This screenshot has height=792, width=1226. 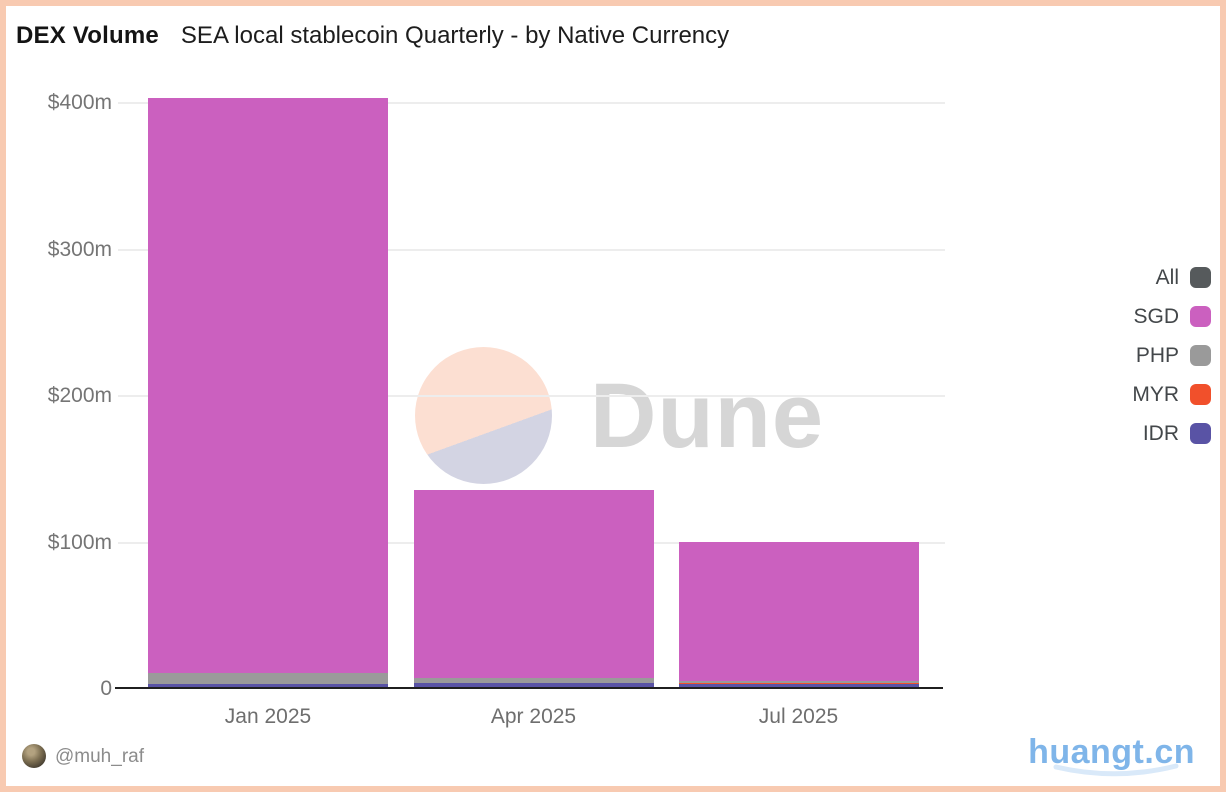 What do you see at coordinates (79, 542) in the screenshot?
I see `y-axis-label: $100m` at bounding box center [79, 542].